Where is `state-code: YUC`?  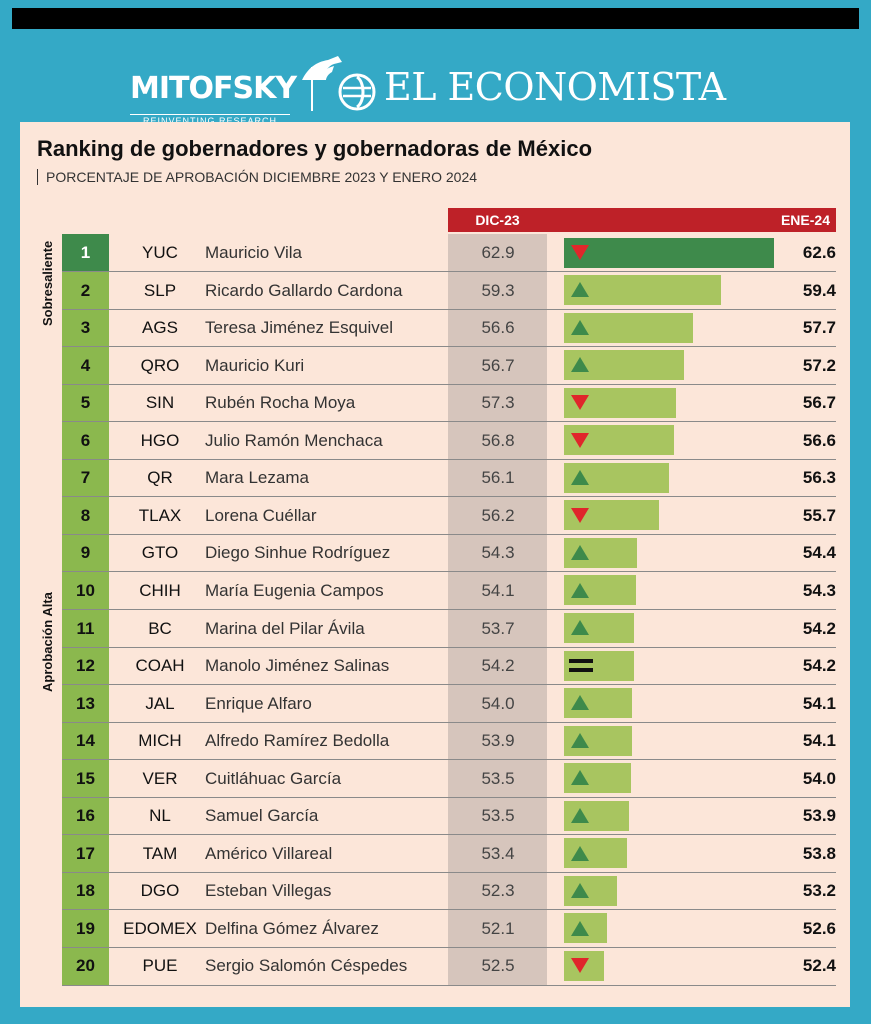
state-code: YUC is located at coordinates (160, 252).